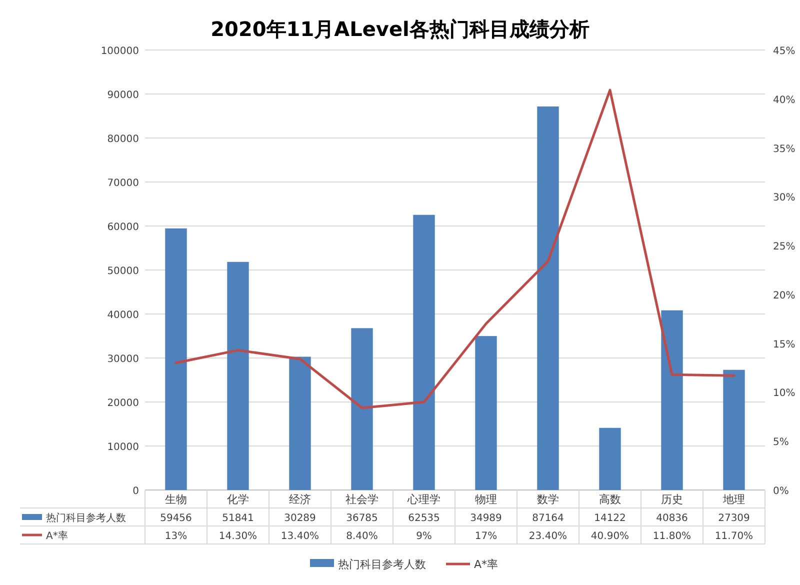 The image size is (800, 585). What do you see at coordinates (176, 536) in the screenshot?
I see `data-label: 13%` at bounding box center [176, 536].